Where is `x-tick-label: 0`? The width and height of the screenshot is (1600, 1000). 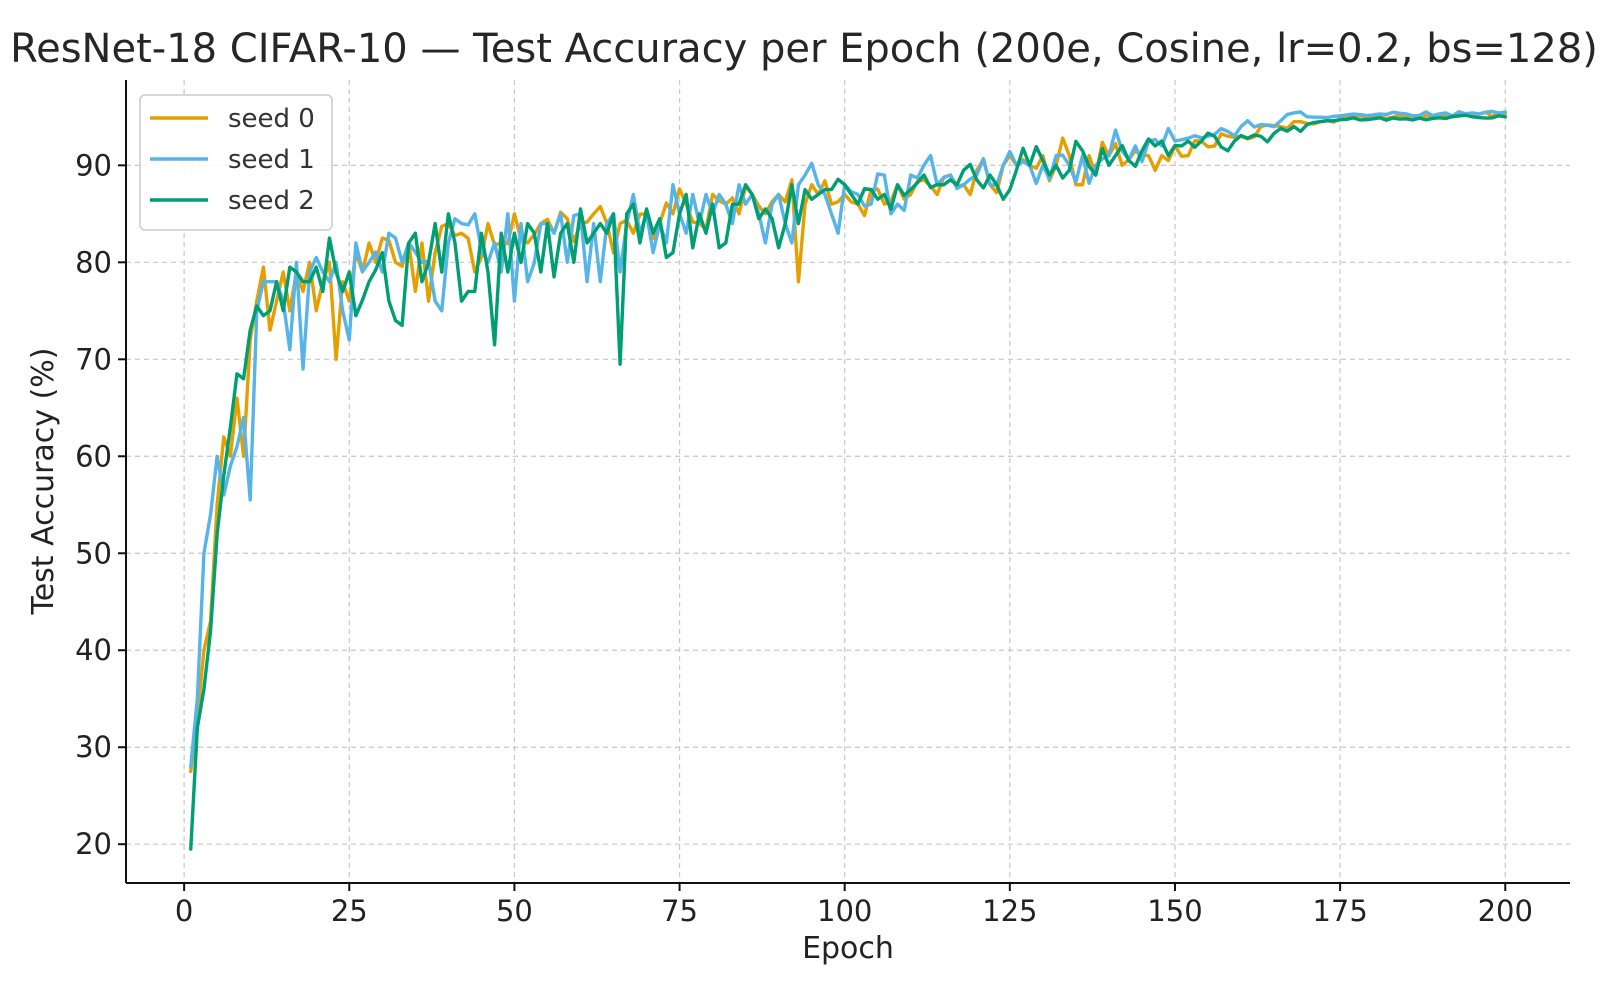
x-tick-label: 0 is located at coordinates (184, 911).